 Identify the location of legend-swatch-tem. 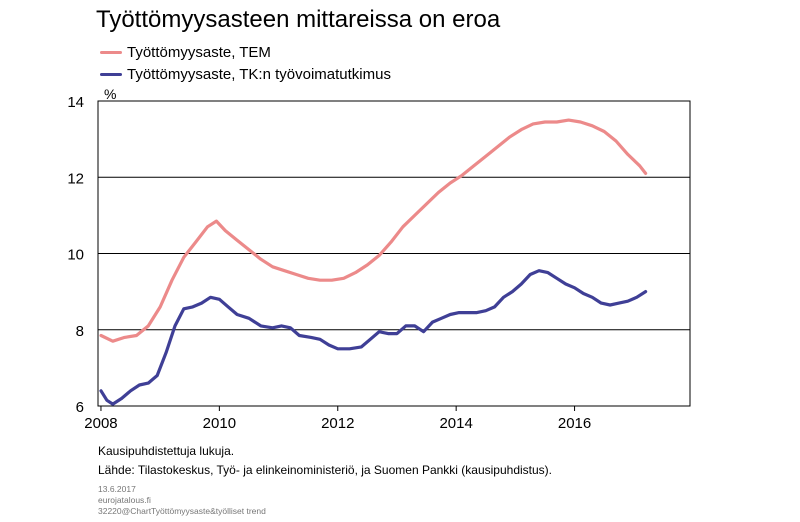
(111, 52).